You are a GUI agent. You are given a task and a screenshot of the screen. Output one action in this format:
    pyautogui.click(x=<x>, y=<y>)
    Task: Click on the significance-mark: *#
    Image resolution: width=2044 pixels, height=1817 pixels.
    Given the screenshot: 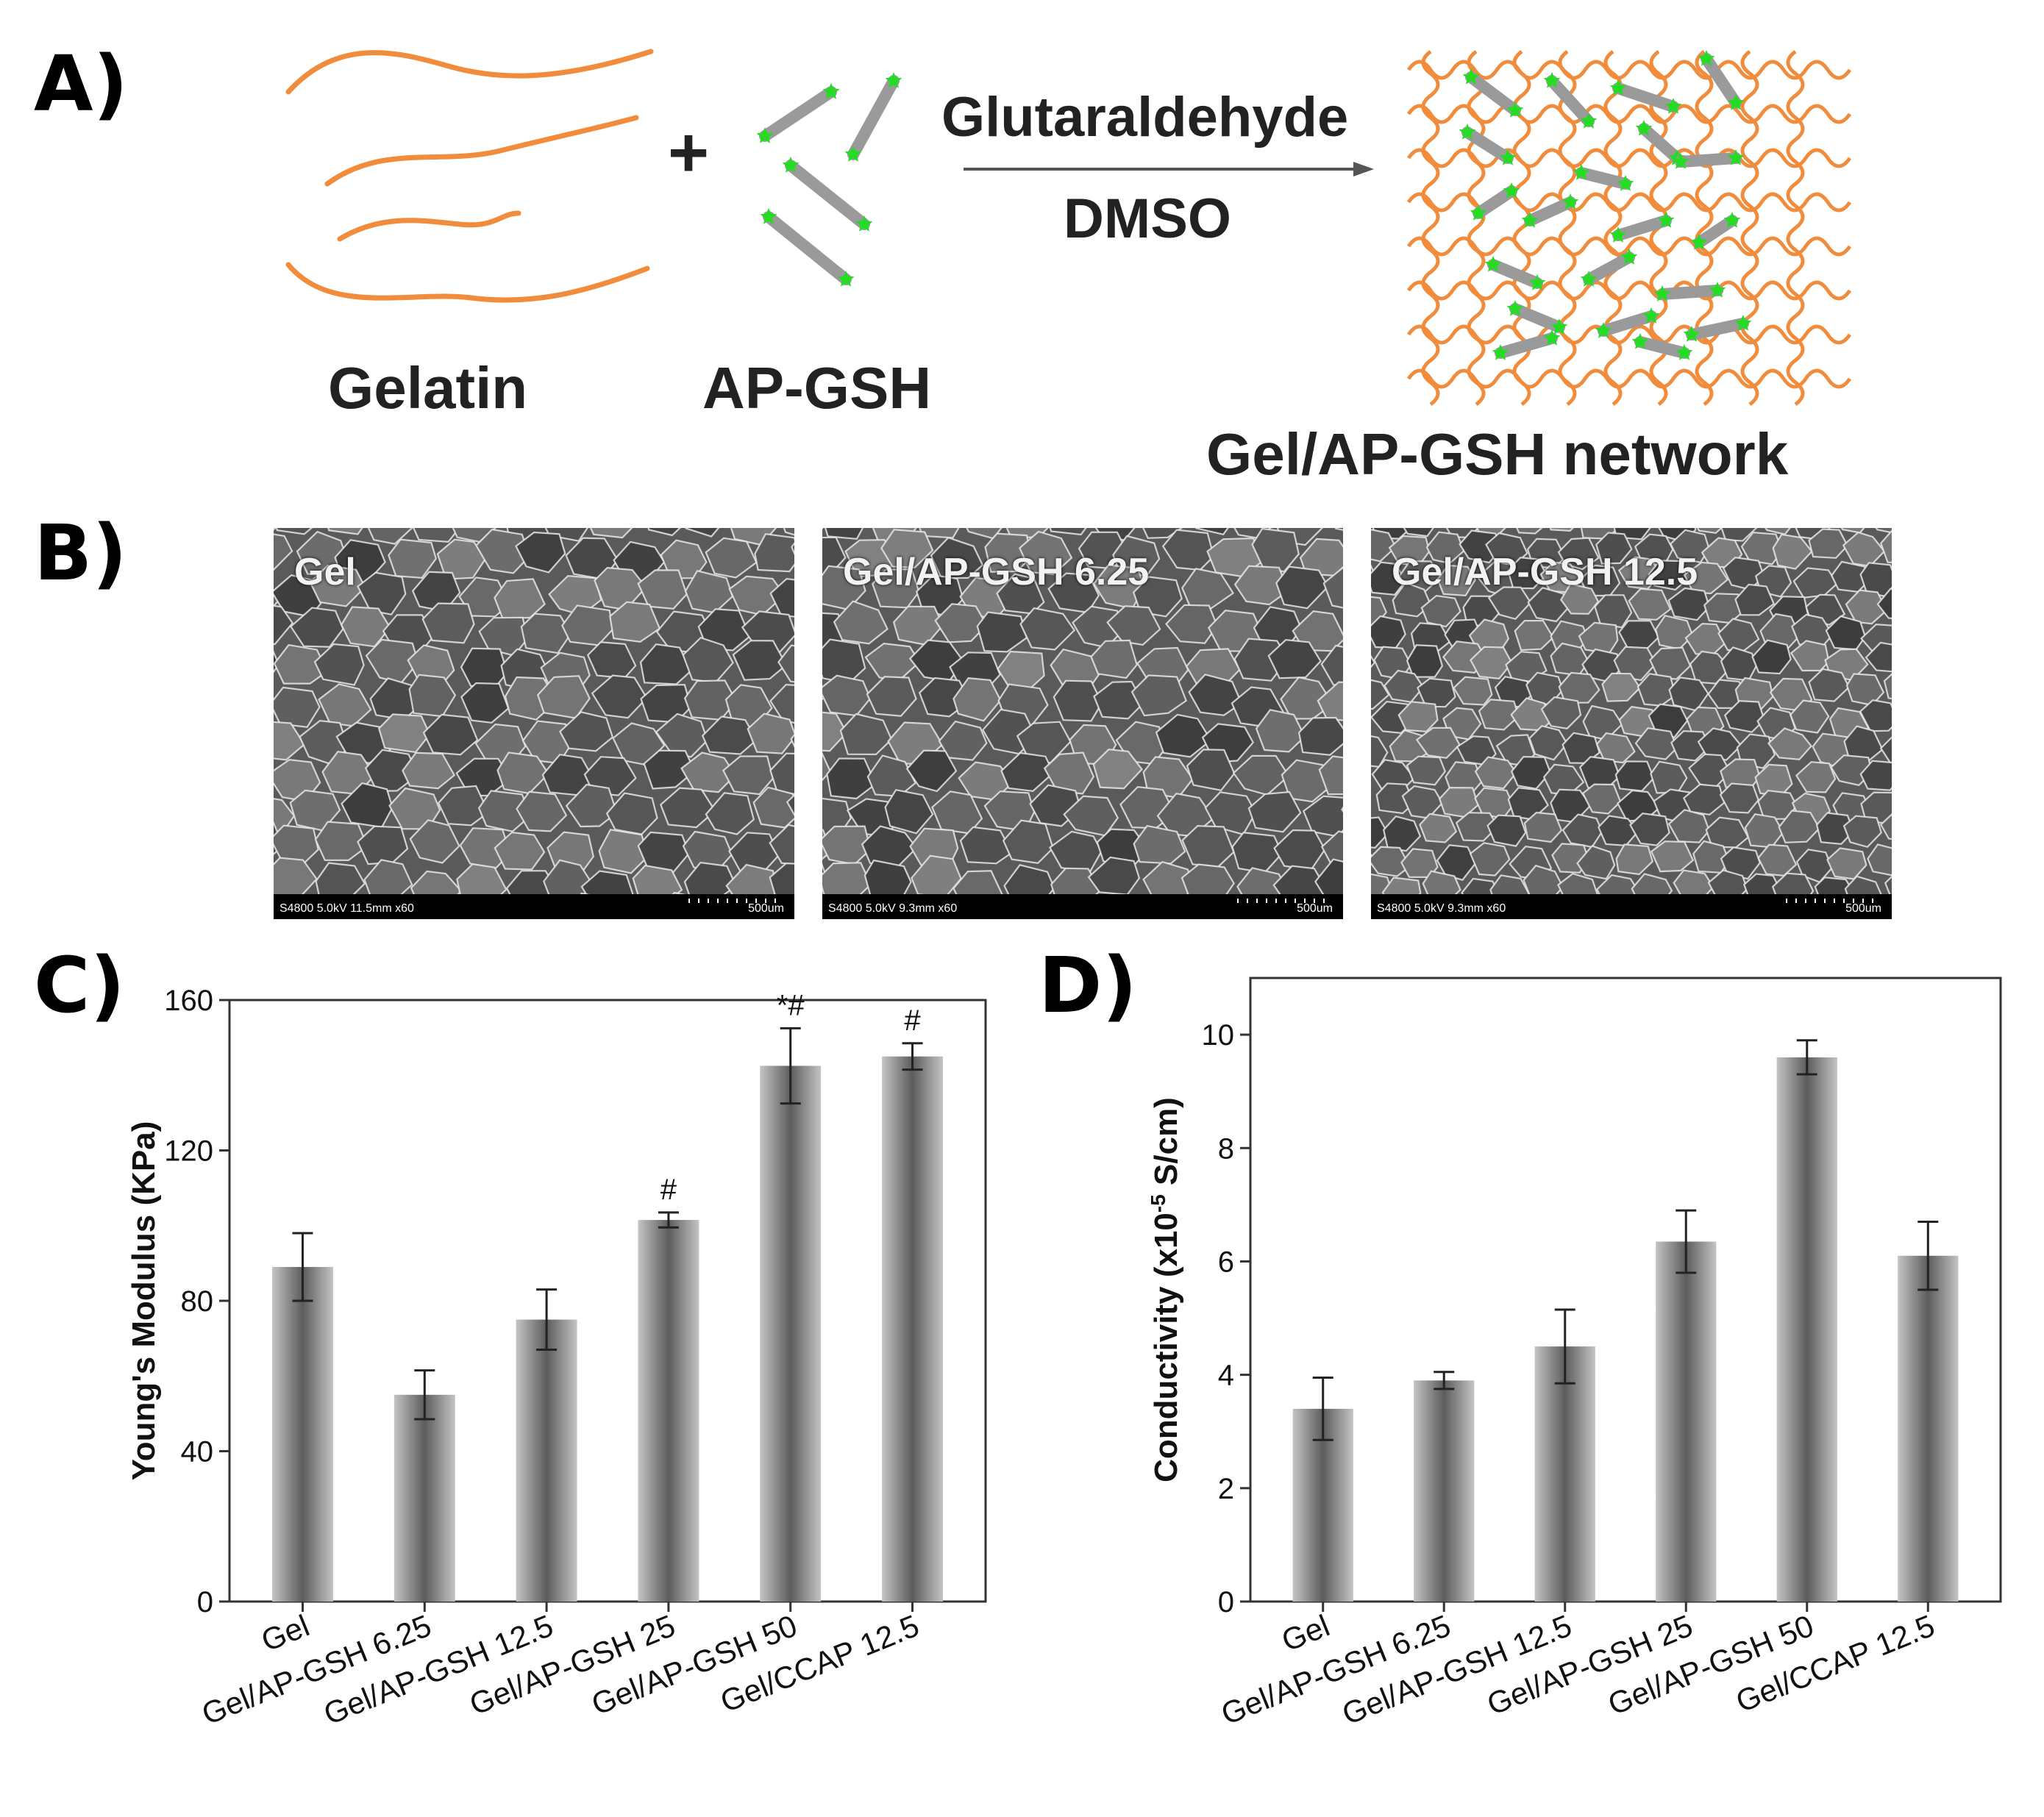 What is the action you would take?
    pyautogui.click(x=791, y=1005)
    